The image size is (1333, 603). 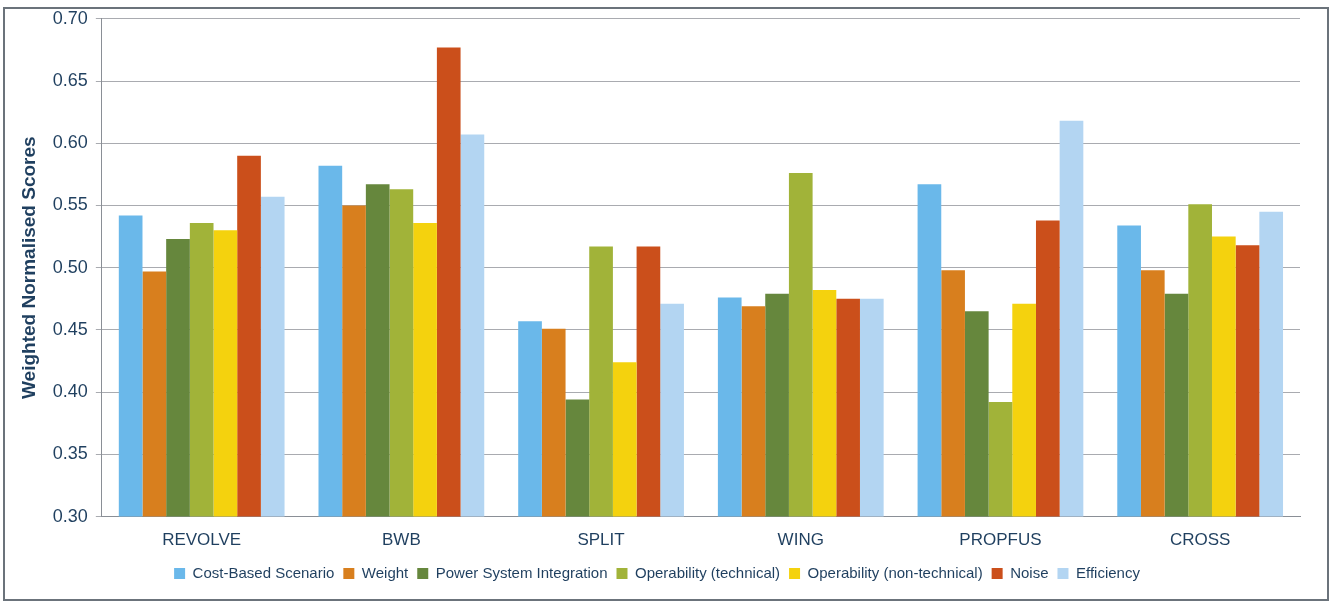 What do you see at coordinates (70, 17) in the screenshot?
I see `y-tick-label: 0.70` at bounding box center [70, 17].